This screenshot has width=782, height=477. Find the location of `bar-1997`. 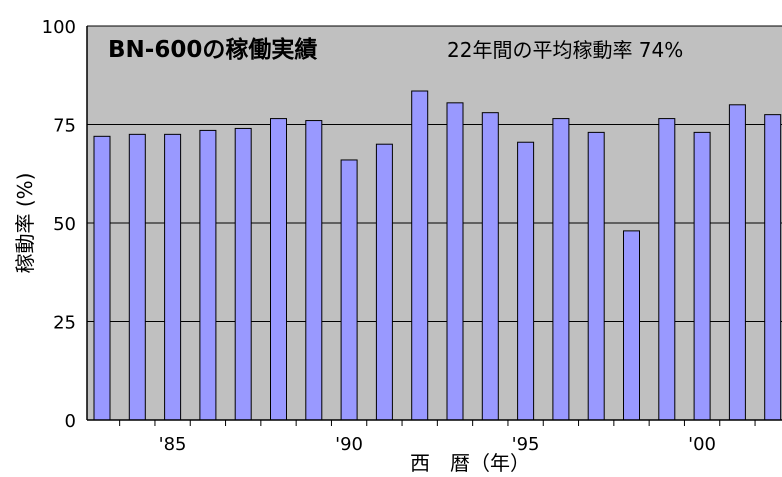

bar-1997 is located at coordinates (596, 276).